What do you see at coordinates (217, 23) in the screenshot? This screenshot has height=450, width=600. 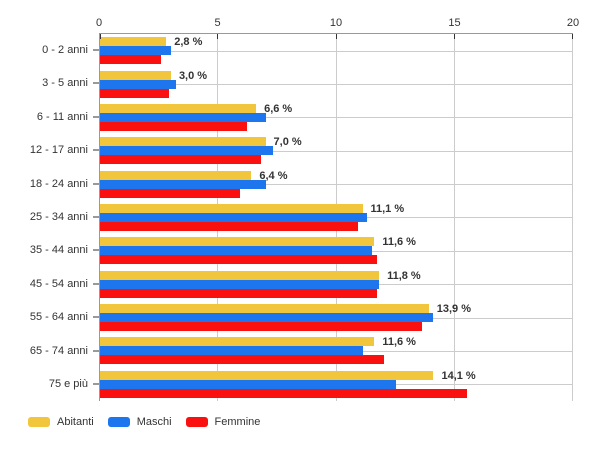 I see `x-axis-tick-label: 5` at bounding box center [217, 23].